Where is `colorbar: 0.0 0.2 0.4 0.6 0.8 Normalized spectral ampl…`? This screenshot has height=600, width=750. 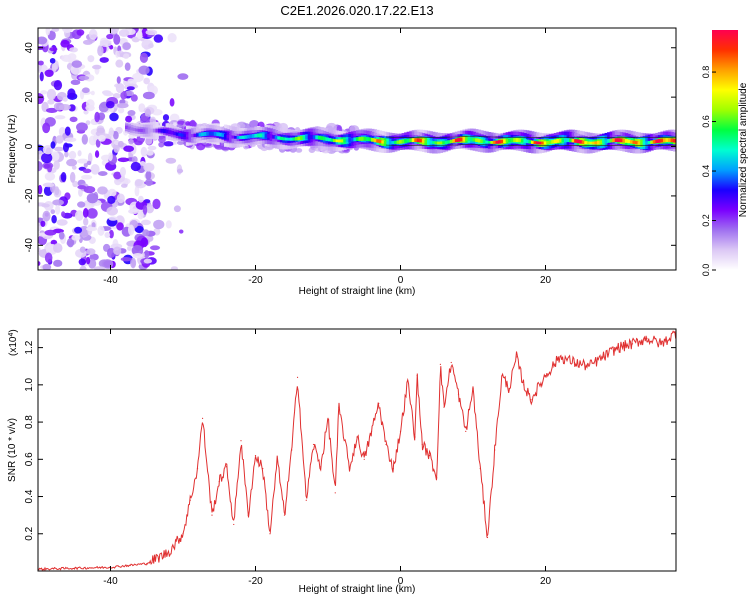
colorbar: 0.0 0.2 0.4 0.6 0.8 Normalized spectral ampl… is located at coordinates (725, 153).